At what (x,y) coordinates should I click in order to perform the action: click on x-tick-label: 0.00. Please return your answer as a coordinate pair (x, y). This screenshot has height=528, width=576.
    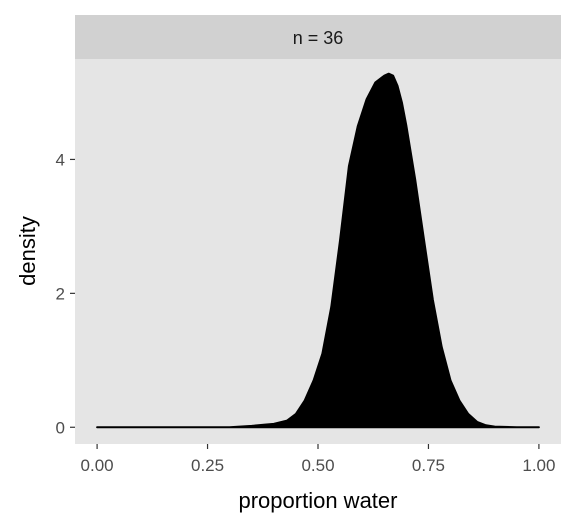
    Looking at the image, I should click on (97, 465).